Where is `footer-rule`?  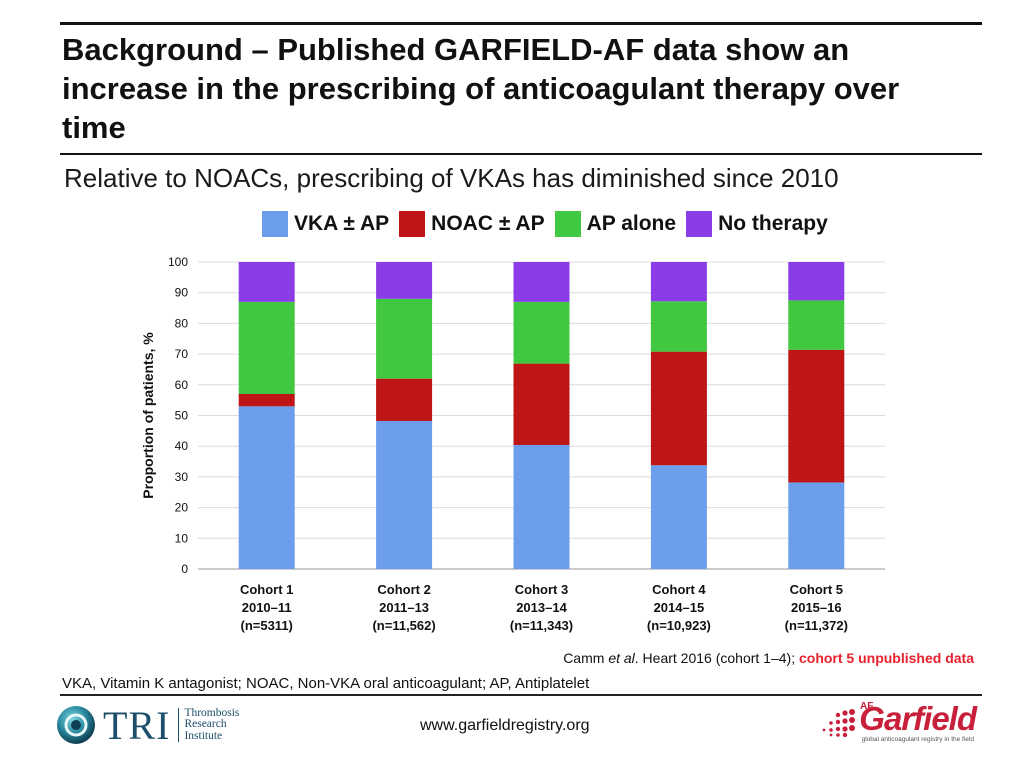
footer-rule is located at coordinates (521, 695).